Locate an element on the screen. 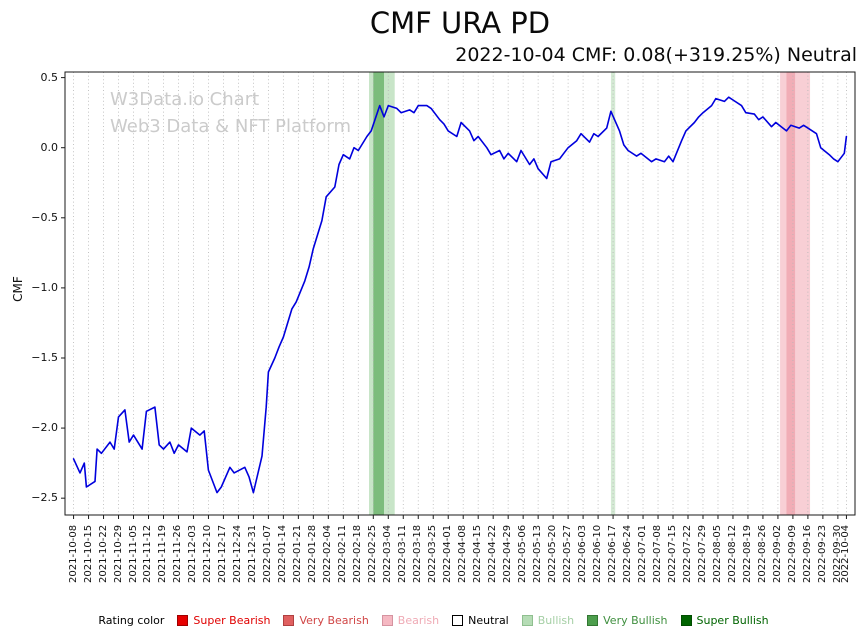  x-tick-label: 2022-09-02 is located at coordinates (777, 553).